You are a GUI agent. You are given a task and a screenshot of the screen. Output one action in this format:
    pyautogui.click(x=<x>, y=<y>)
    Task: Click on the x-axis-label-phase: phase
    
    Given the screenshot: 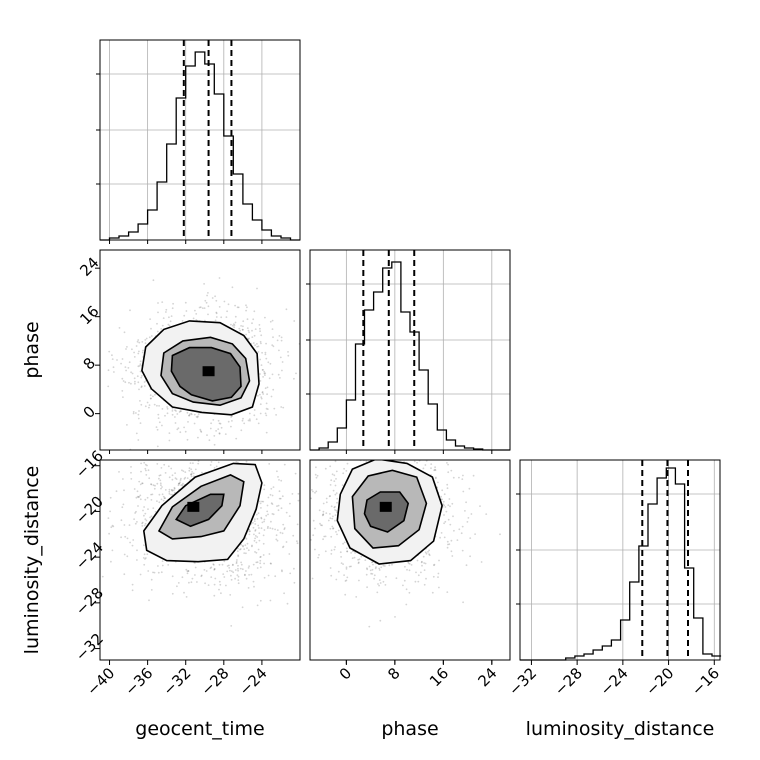 What is the action you would take?
    pyautogui.click(x=409, y=729)
    